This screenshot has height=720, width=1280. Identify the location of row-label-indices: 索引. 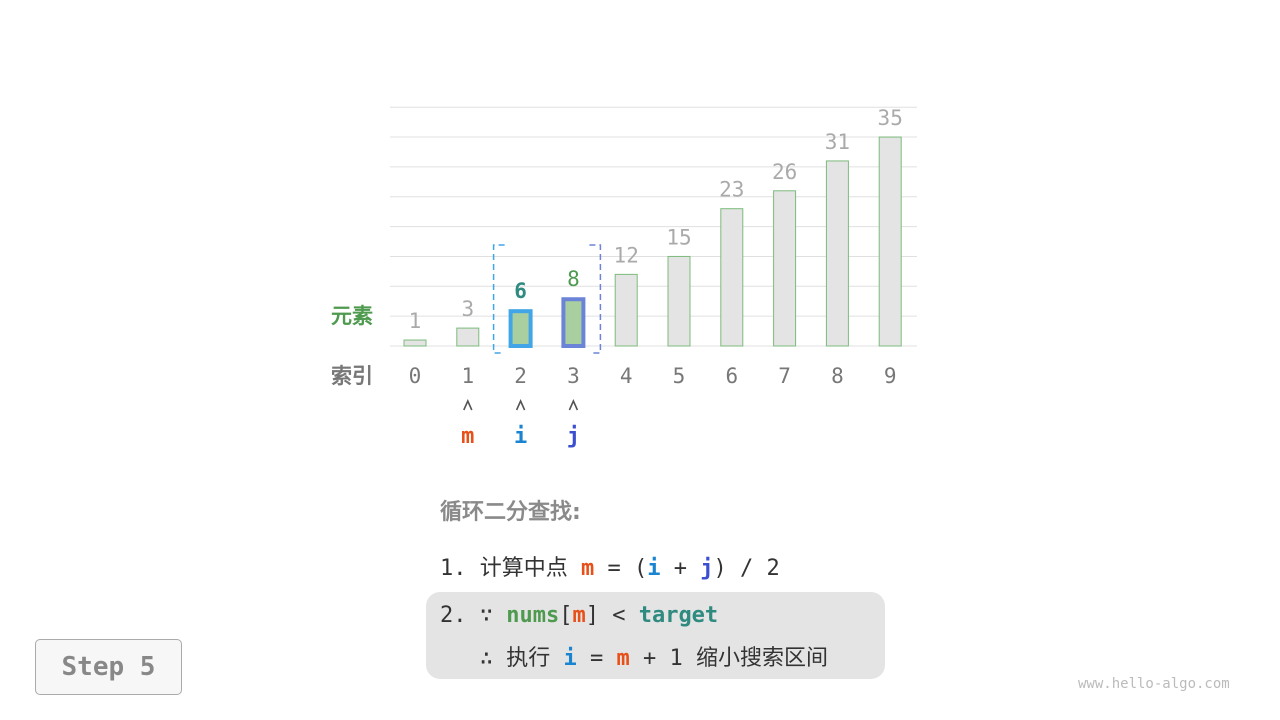
(352, 376).